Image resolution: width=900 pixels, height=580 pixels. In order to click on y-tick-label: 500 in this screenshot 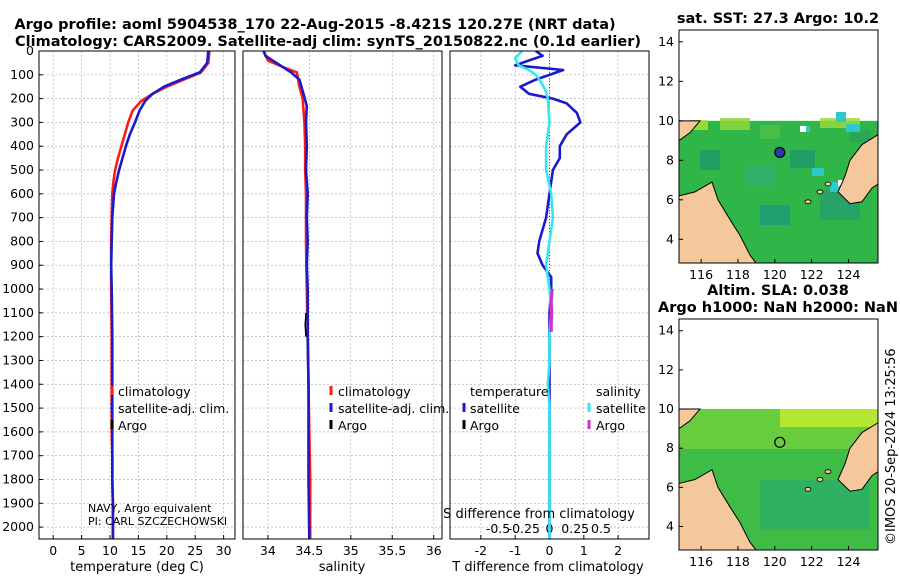, I will do `click(22, 169)`.